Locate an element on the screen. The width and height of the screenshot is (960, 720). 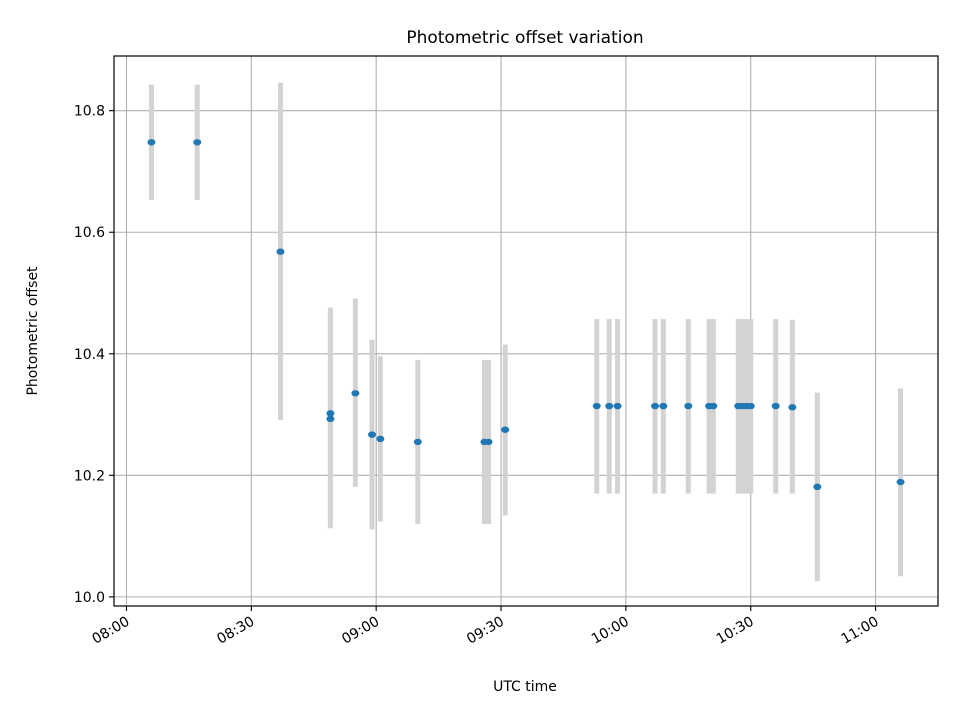
y-tick-label: 10.6 is located at coordinates (89, 233).